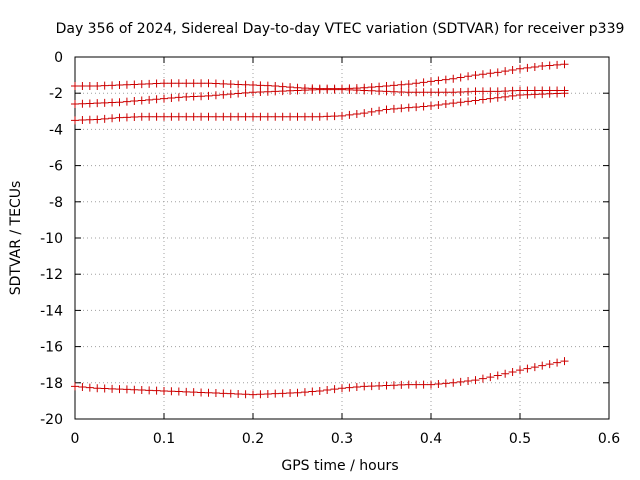 The height and width of the screenshot is (480, 640). I want to click on y-tick-label: -6, so click(56, 167).